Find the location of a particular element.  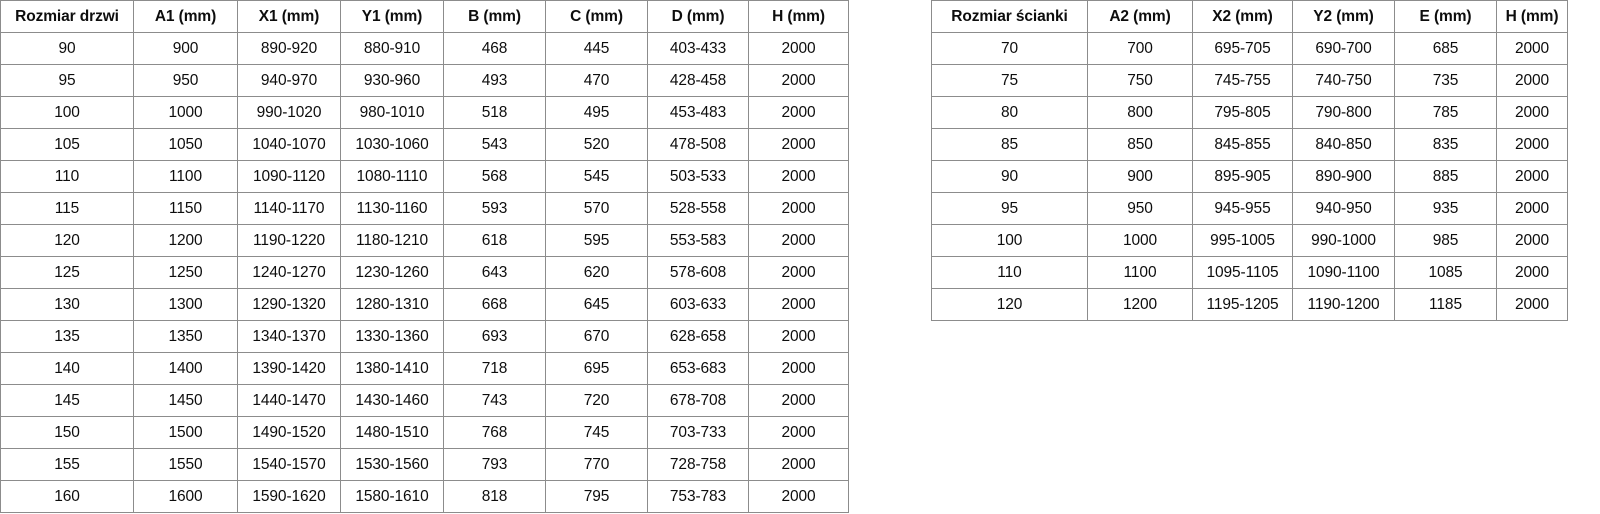

table-cell: 840-850 is located at coordinates (1343, 144).